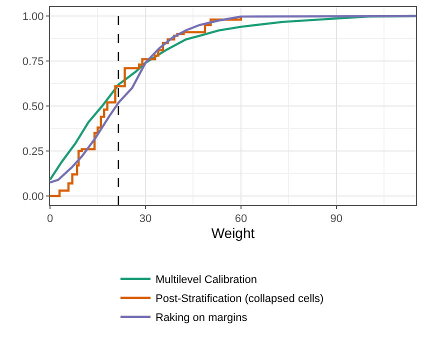 This screenshot has height=338, width=423. I want to click on legend-label: Raking on margins, so click(202, 318).